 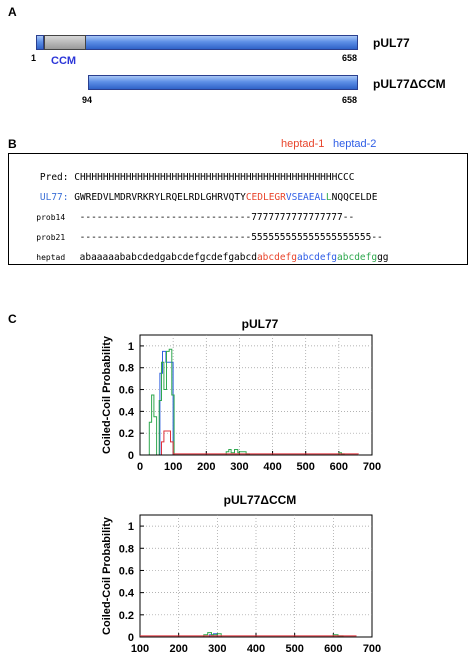 What do you see at coordinates (140, 467) in the screenshot?
I see `x-tick-label: 0` at bounding box center [140, 467].